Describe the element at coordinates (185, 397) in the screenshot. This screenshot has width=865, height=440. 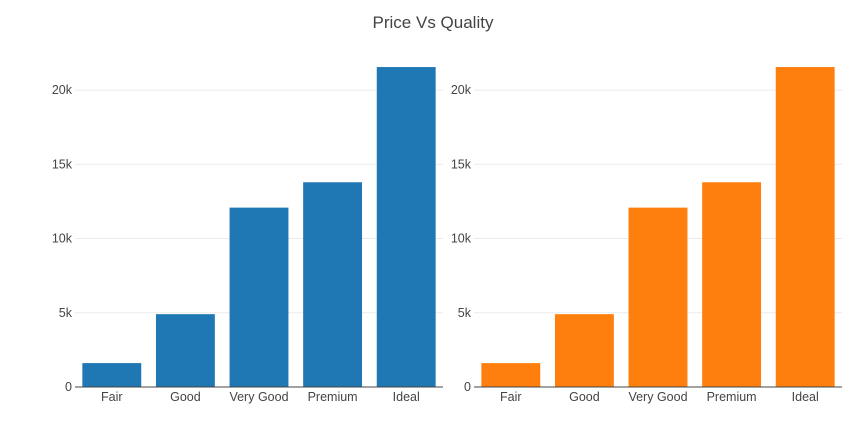
I see `left-x-tick-label: Good` at that location.